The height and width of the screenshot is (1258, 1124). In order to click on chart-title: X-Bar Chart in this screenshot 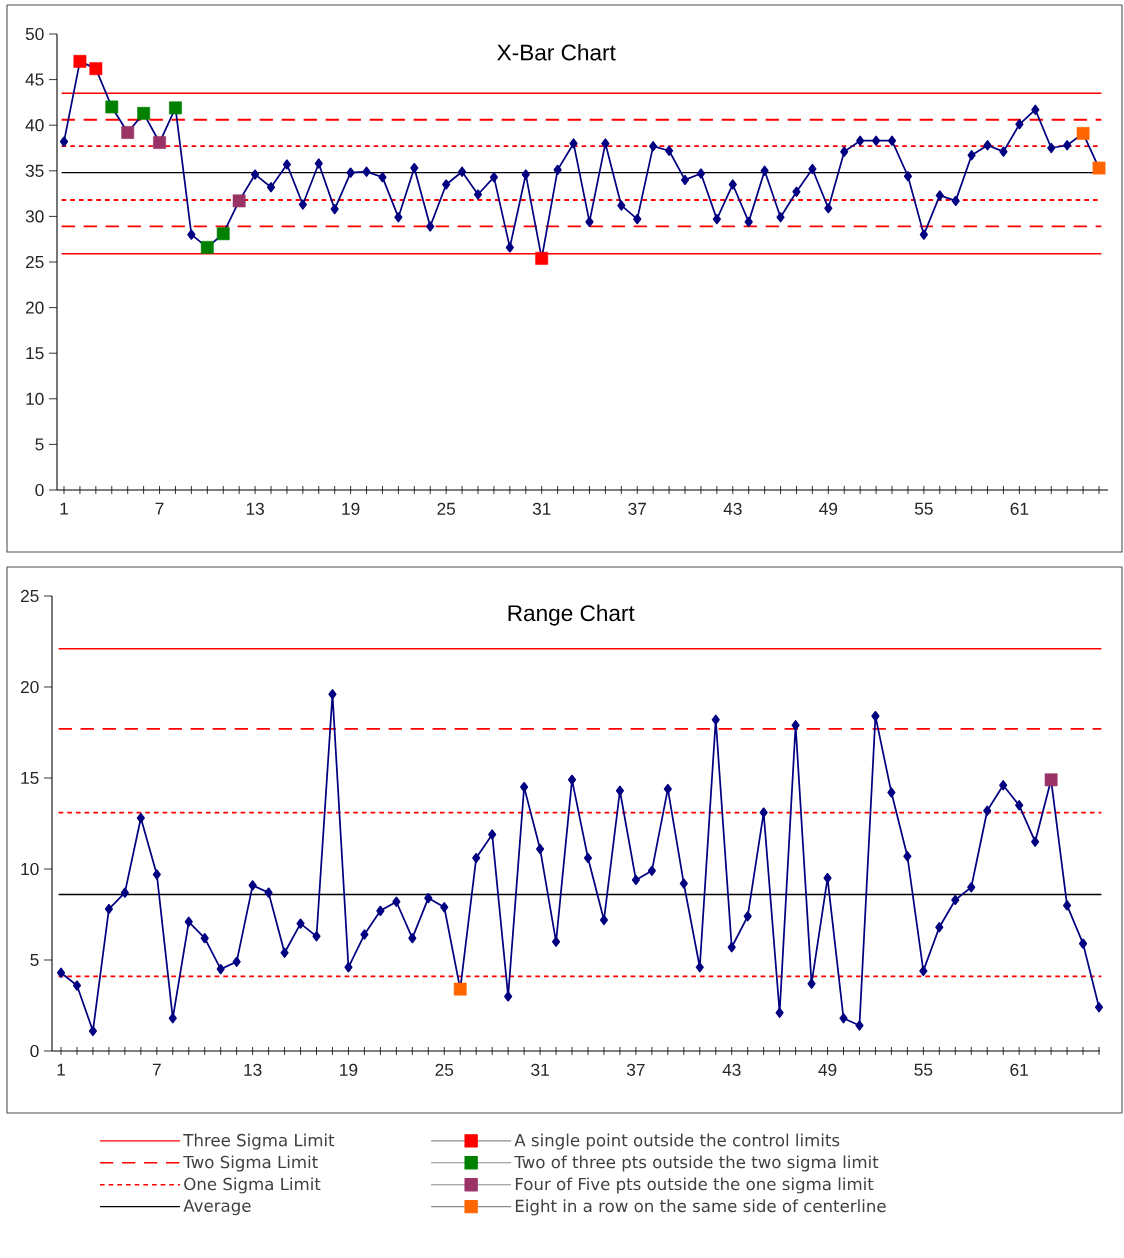, I will do `click(556, 52)`.